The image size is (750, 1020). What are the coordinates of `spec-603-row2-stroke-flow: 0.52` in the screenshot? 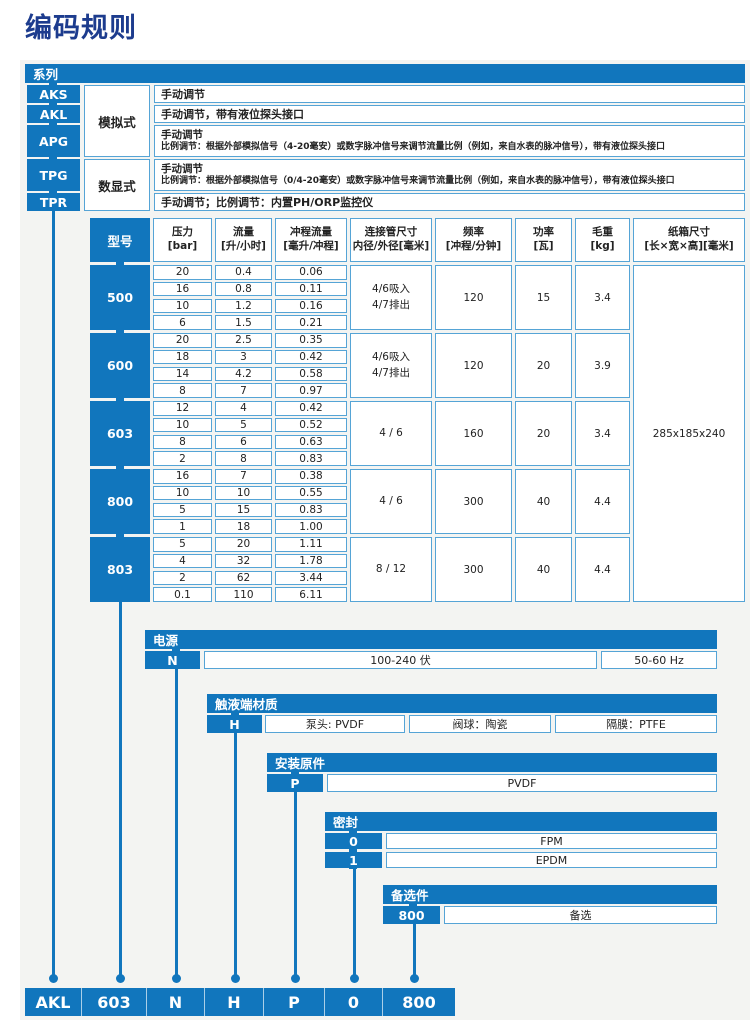 It's located at (311, 425).